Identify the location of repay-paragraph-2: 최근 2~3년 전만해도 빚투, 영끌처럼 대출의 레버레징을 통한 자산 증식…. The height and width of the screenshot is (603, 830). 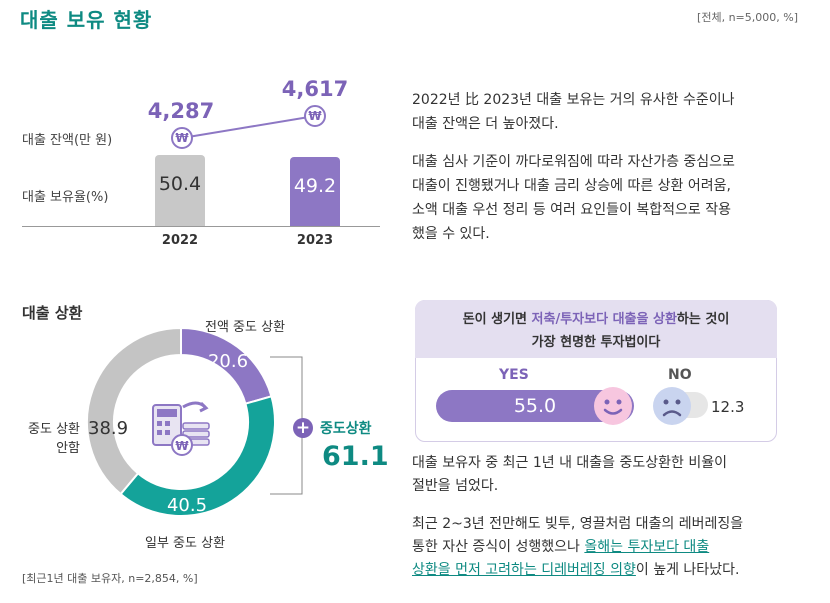
(597, 547).